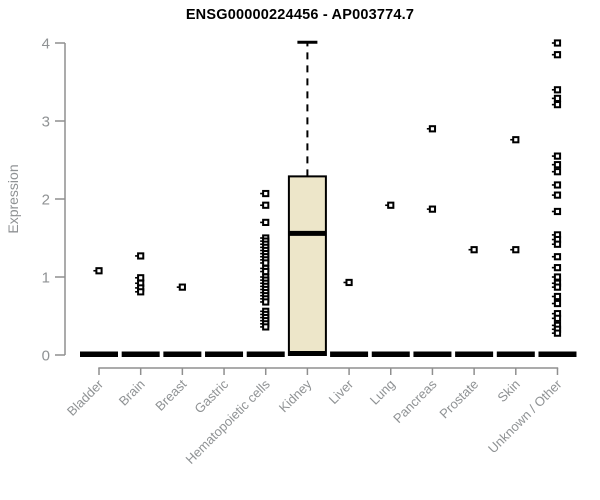 The width and height of the screenshot is (600, 500). What do you see at coordinates (170, 394) in the screenshot?
I see `x-axis-tick-label-breast: Breast` at bounding box center [170, 394].